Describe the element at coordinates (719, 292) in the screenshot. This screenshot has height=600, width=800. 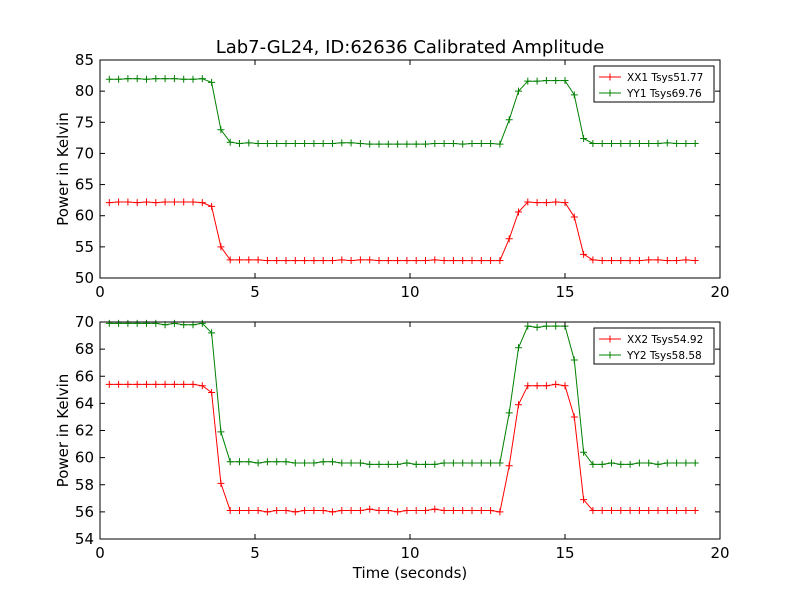
I see `chart-1-x-tick-label: 20` at that location.